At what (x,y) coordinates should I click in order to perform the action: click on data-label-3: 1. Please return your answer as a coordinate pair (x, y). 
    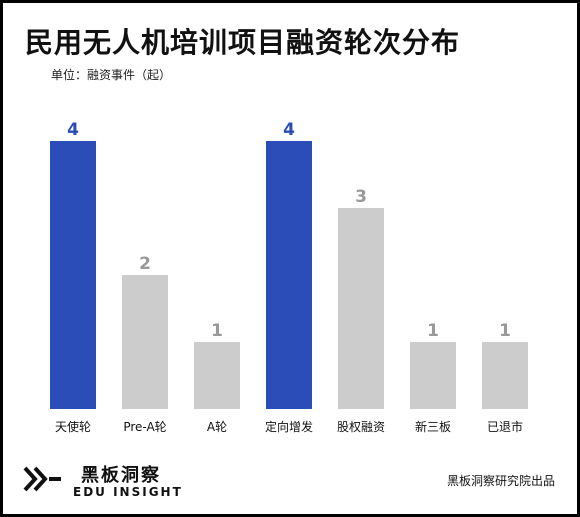
    Looking at the image, I should click on (217, 331).